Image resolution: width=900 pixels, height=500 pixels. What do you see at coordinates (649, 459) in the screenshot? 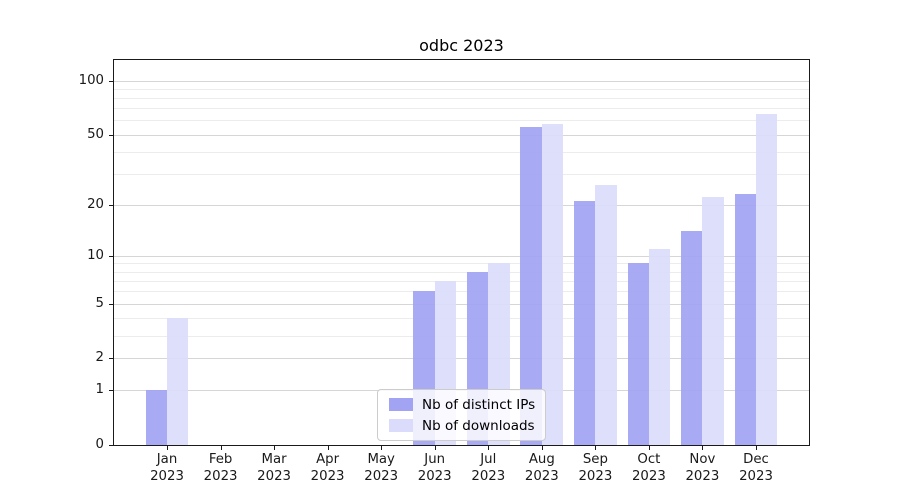
I see `x-tick-month: Oct` at bounding box center [649, 459].